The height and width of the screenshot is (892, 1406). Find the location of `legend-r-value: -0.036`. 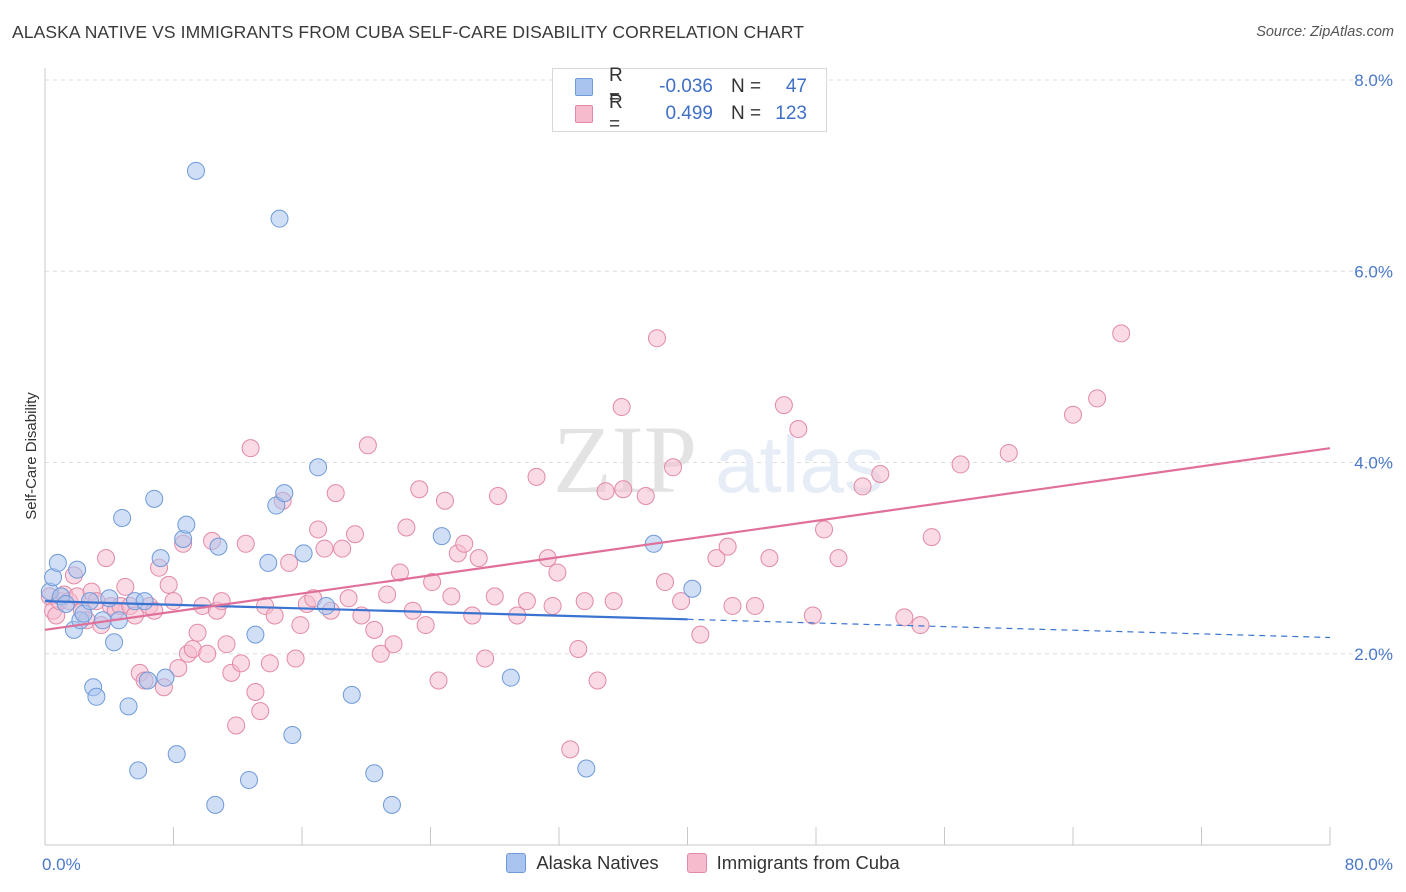

legend-r-value: -0.036 is located at coordinates (686, 86).